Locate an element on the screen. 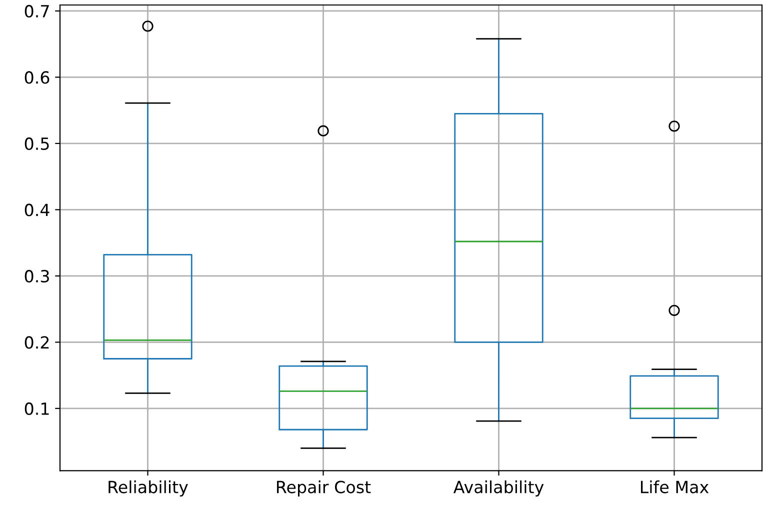 The image size is (764, 514). y-tick-label: 0.3 is located at coordinates (36, 276).